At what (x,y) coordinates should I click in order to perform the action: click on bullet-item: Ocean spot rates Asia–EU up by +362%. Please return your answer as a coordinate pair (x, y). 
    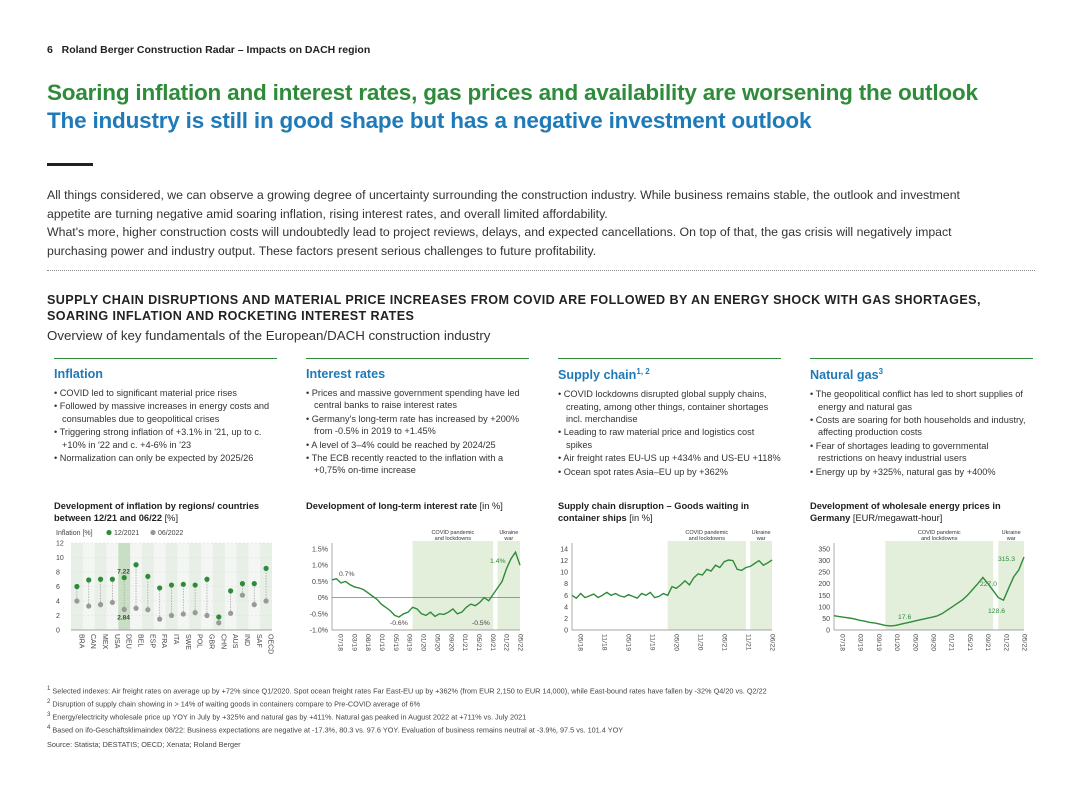
    Looking at the image, I should click on (669, 472).